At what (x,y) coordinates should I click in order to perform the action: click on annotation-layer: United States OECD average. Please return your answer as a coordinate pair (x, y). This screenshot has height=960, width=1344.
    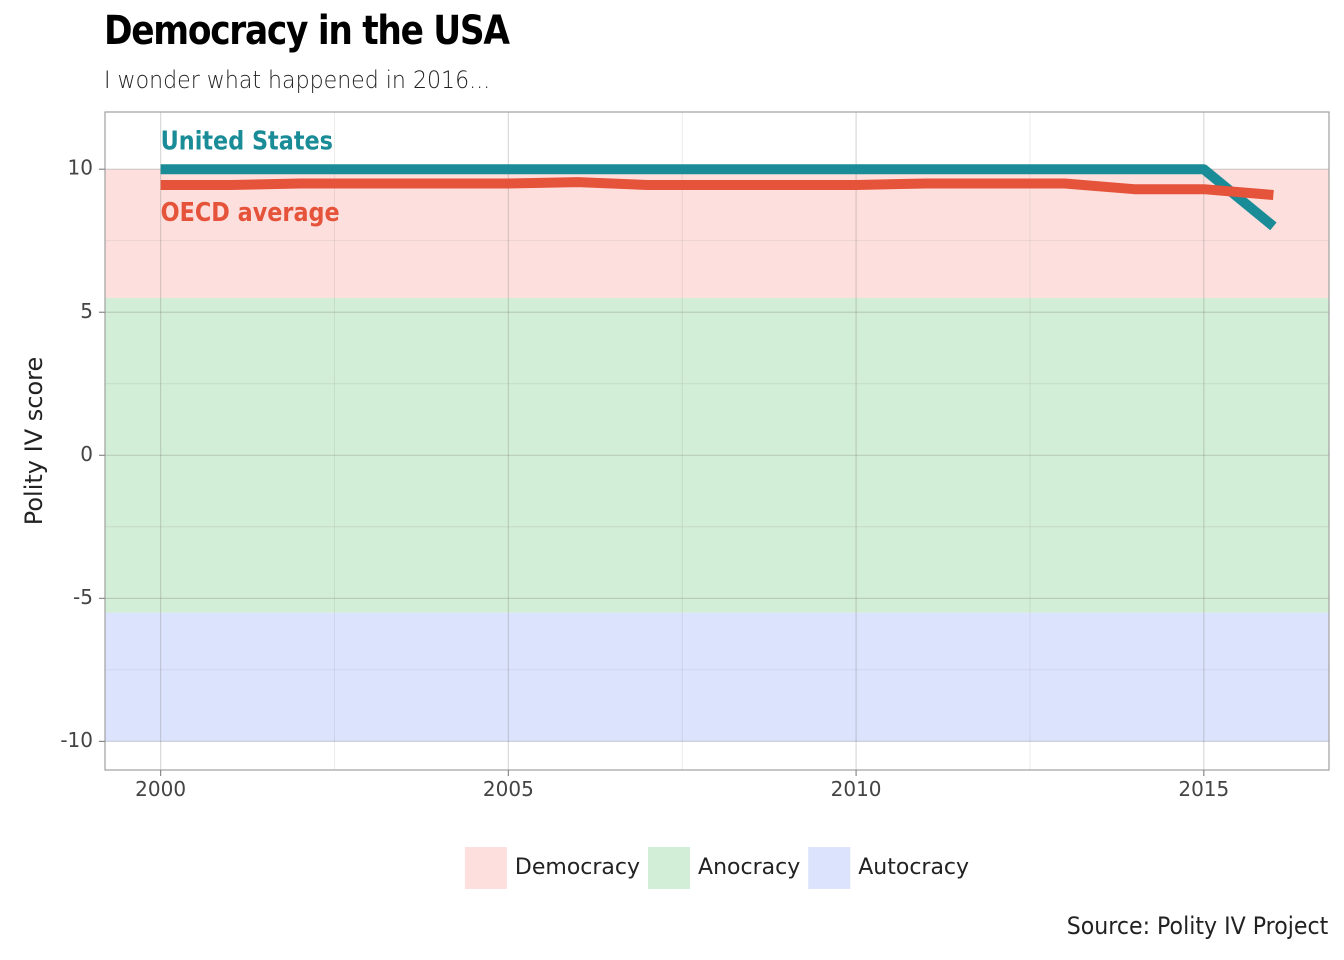
    Looking at the image, I should click on (250, 176).